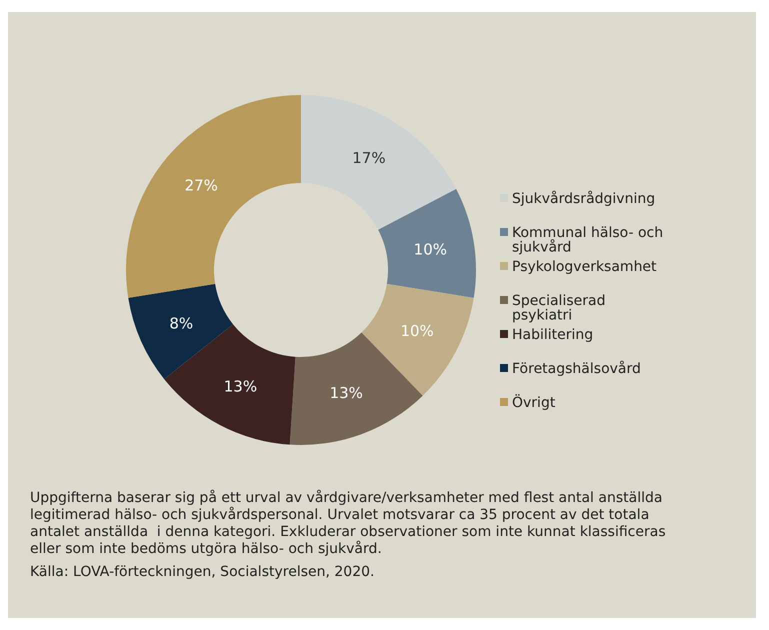  I want to click on data-label: 27%, so click(201, 185).